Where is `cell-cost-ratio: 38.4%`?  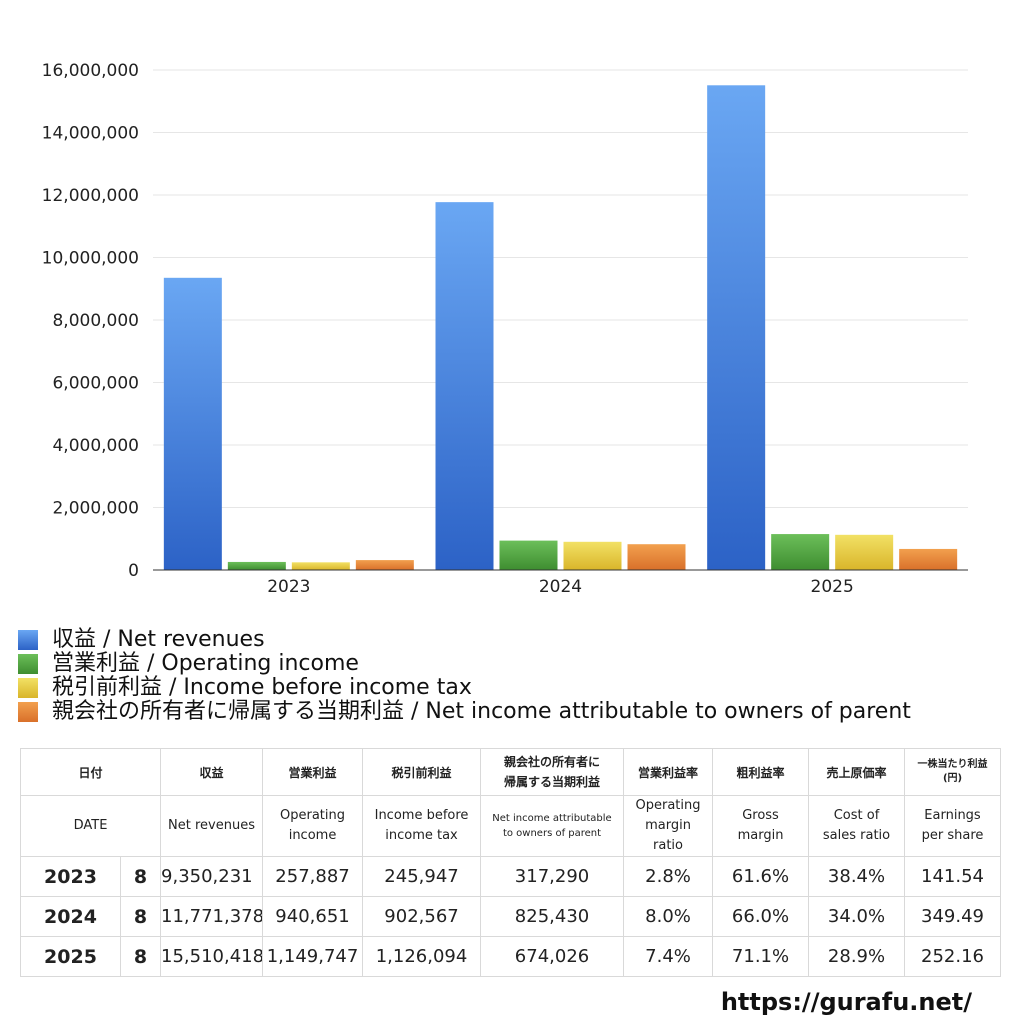
cell-cost-ratio: 38.4% is located at coordinates (857, 876).